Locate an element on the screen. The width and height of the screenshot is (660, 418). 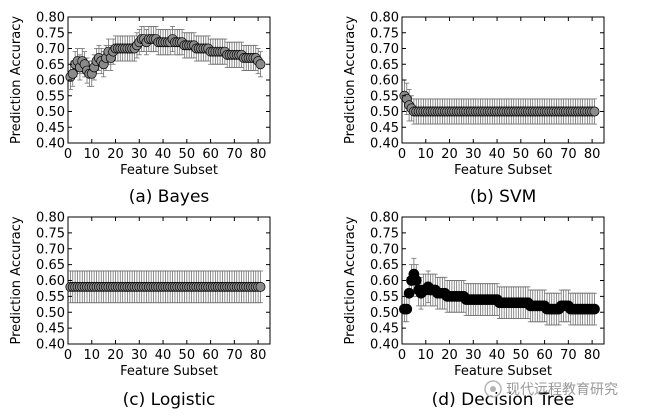
plot-frame is located at coordinates (169, 280).